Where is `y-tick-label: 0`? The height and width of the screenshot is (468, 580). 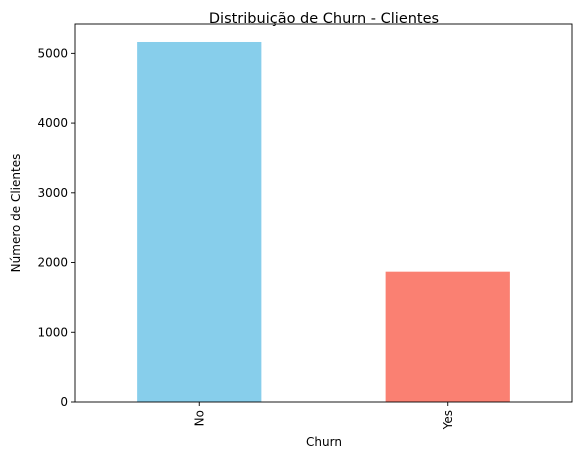 y-tick-label: 0 is located at coordinates (64, 402).